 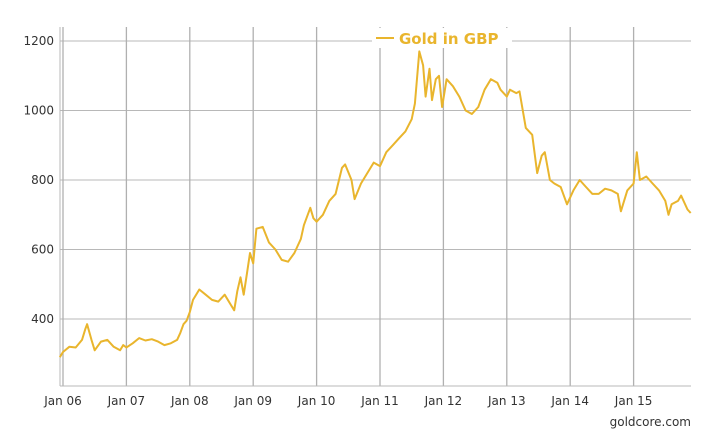 What do you see at coordinates (42, 180) in the screenshot?
I see `y-tick-label: 800` at bounding box center [42, 180].